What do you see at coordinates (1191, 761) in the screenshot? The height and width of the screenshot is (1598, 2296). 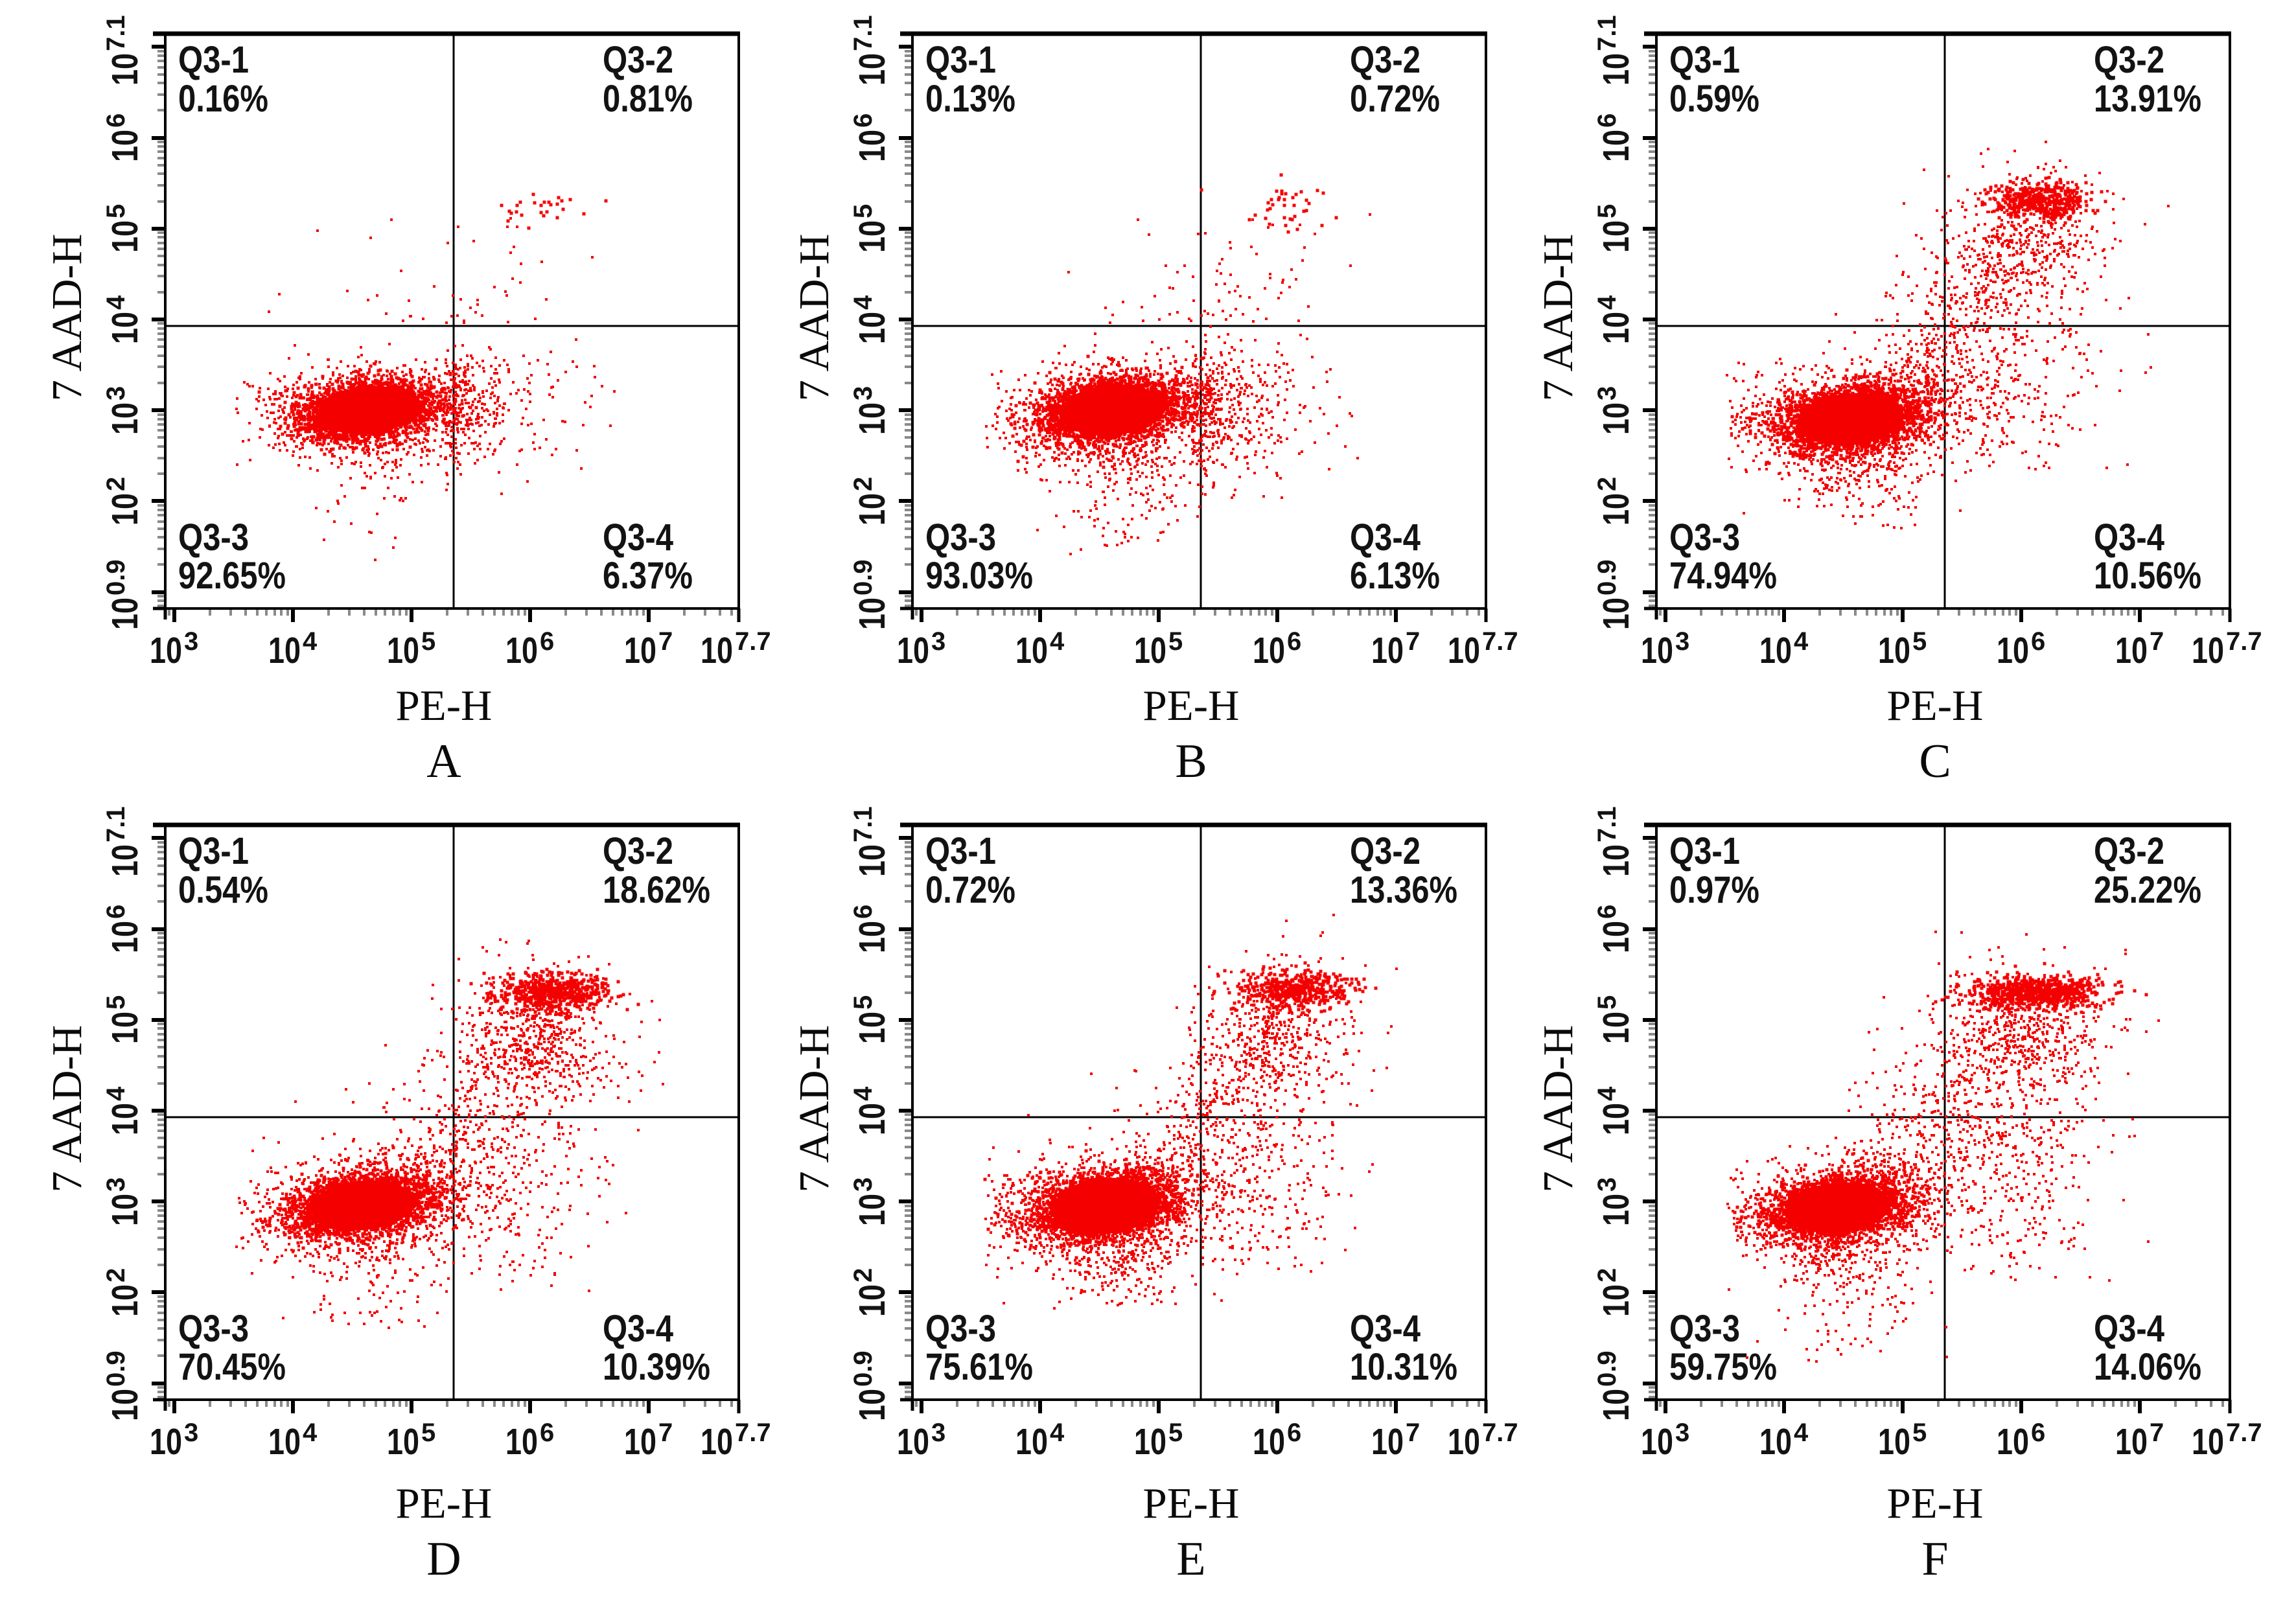 I see `svg-text: B` at bounding box center [1191, 761].